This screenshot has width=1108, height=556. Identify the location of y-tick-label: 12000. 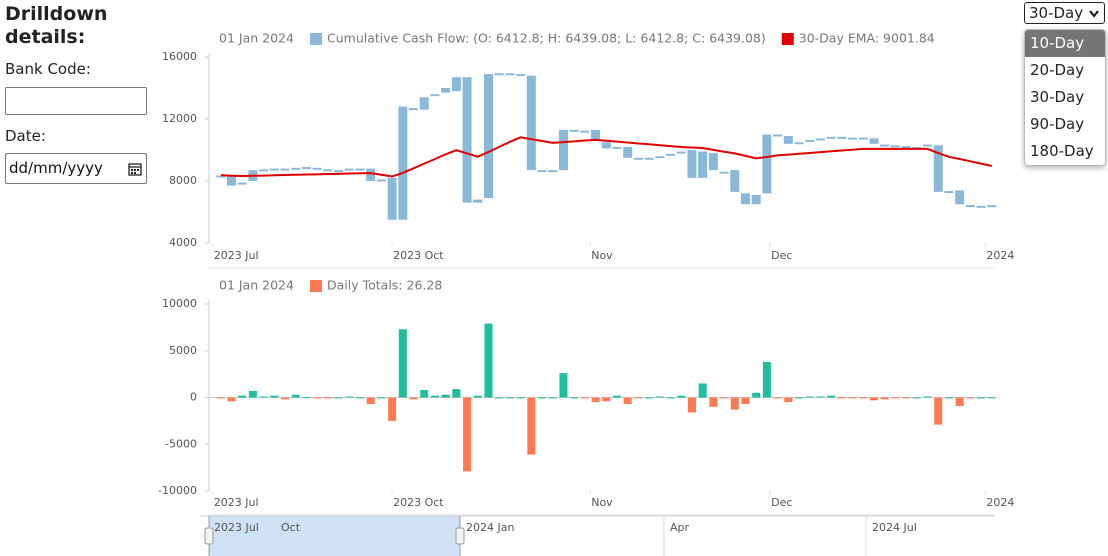
(179, 118).